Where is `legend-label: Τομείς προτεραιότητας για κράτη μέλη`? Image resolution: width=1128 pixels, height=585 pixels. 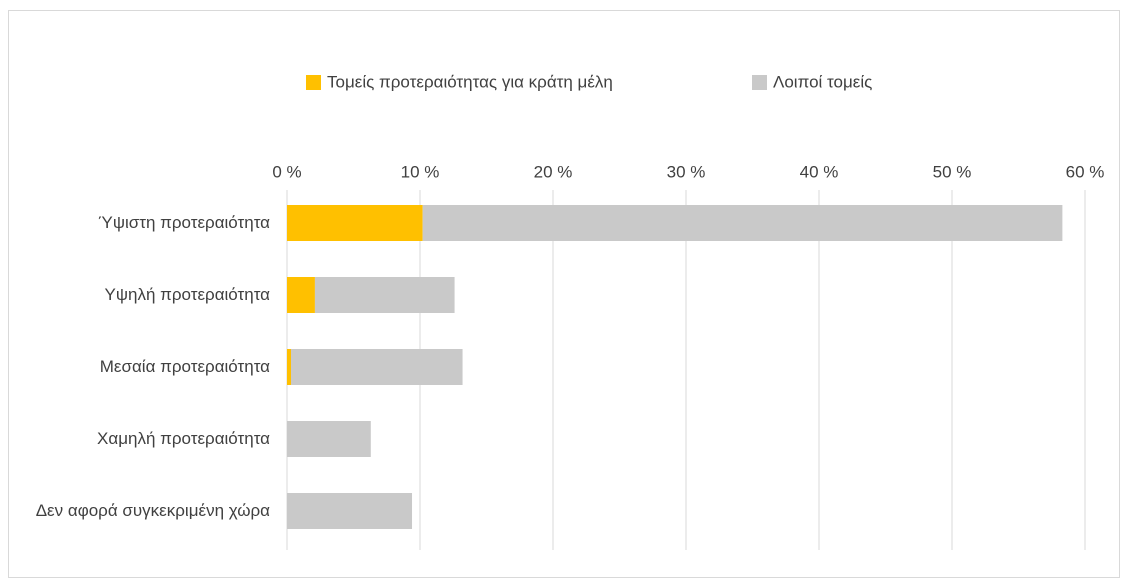
legend-label: Τομείς προτεραιότητας για κράτη μέλη is located at coordinates (470, 81).